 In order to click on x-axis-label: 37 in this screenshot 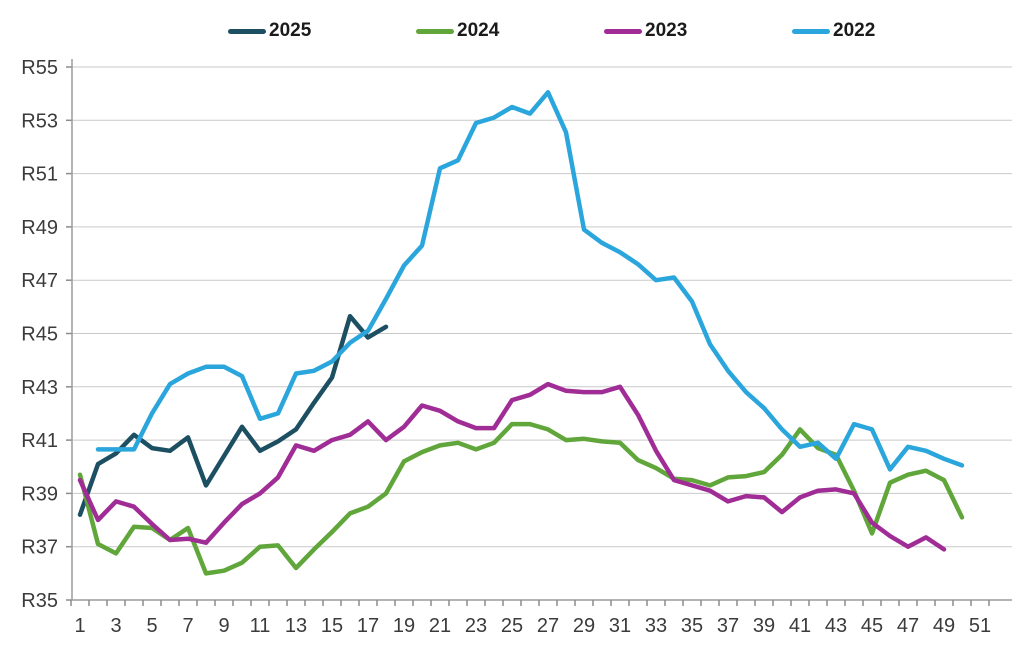, I will do `click(728, 626)`.